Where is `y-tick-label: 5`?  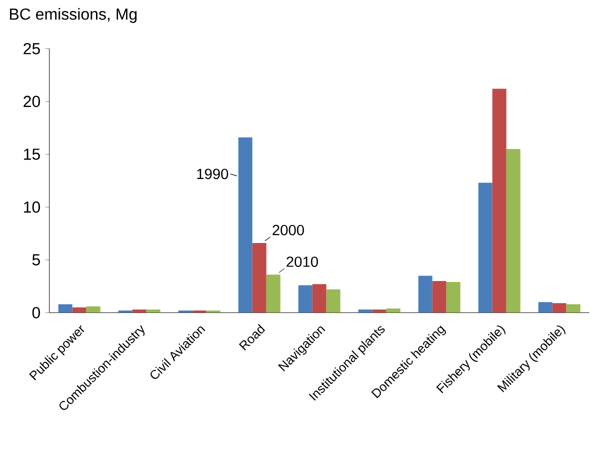
y-tick-label: 5 is located at coordinates (36, 260).